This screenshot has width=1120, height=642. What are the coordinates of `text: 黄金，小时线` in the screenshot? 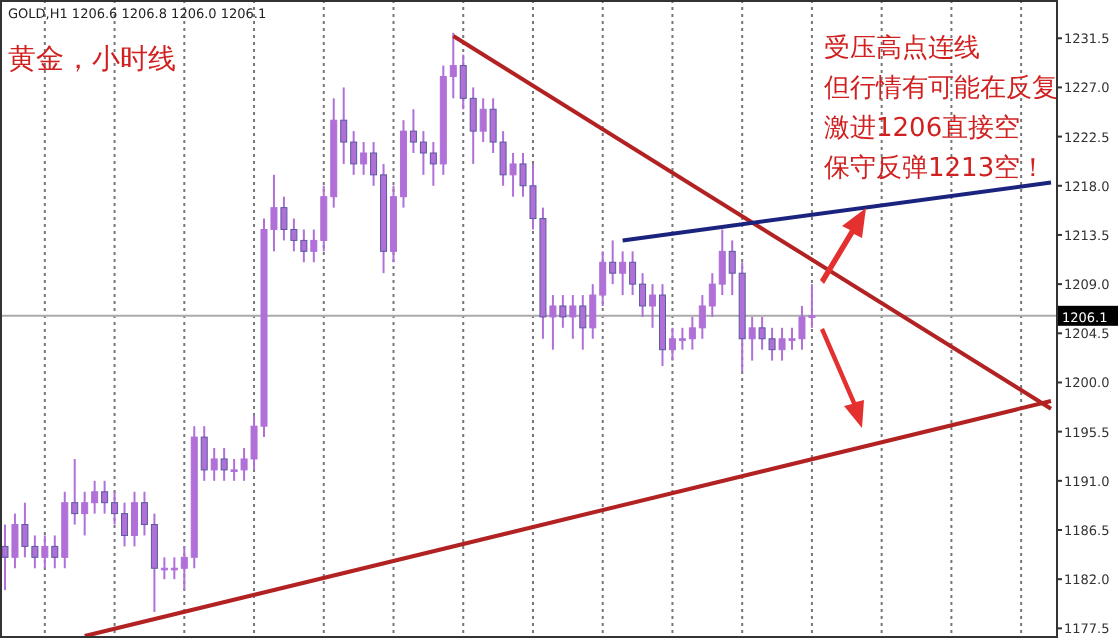 It's located at (92, 60).